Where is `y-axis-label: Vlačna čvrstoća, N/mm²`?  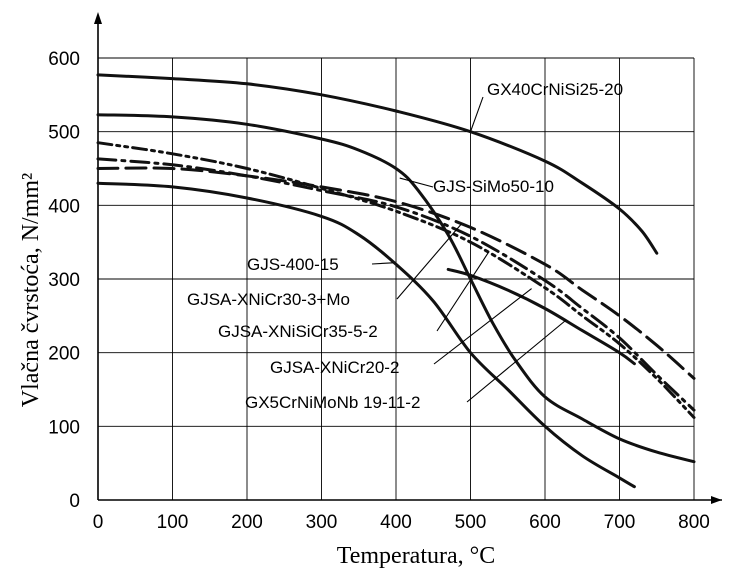
y-axis-label: Vlačna čvrstoća, N/mm² is located at coordinates (31, 290).